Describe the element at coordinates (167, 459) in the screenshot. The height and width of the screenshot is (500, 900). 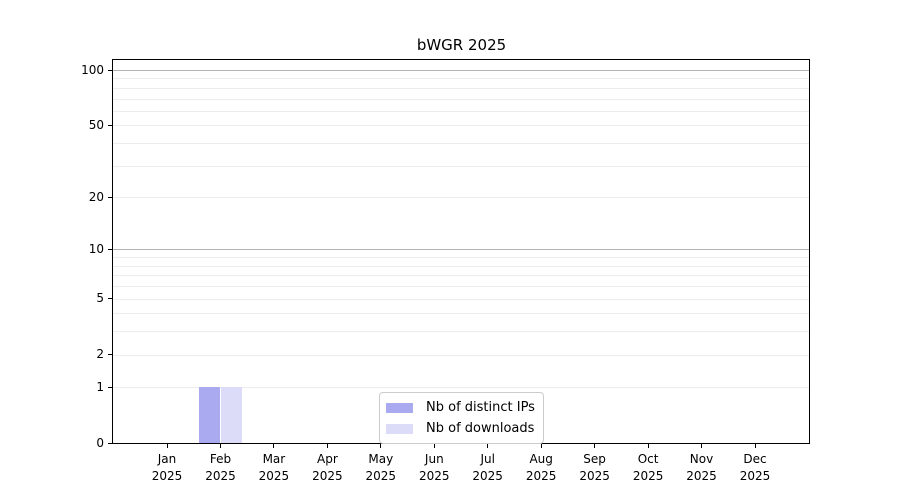
I see `x-tick-month: Jan` at that location.